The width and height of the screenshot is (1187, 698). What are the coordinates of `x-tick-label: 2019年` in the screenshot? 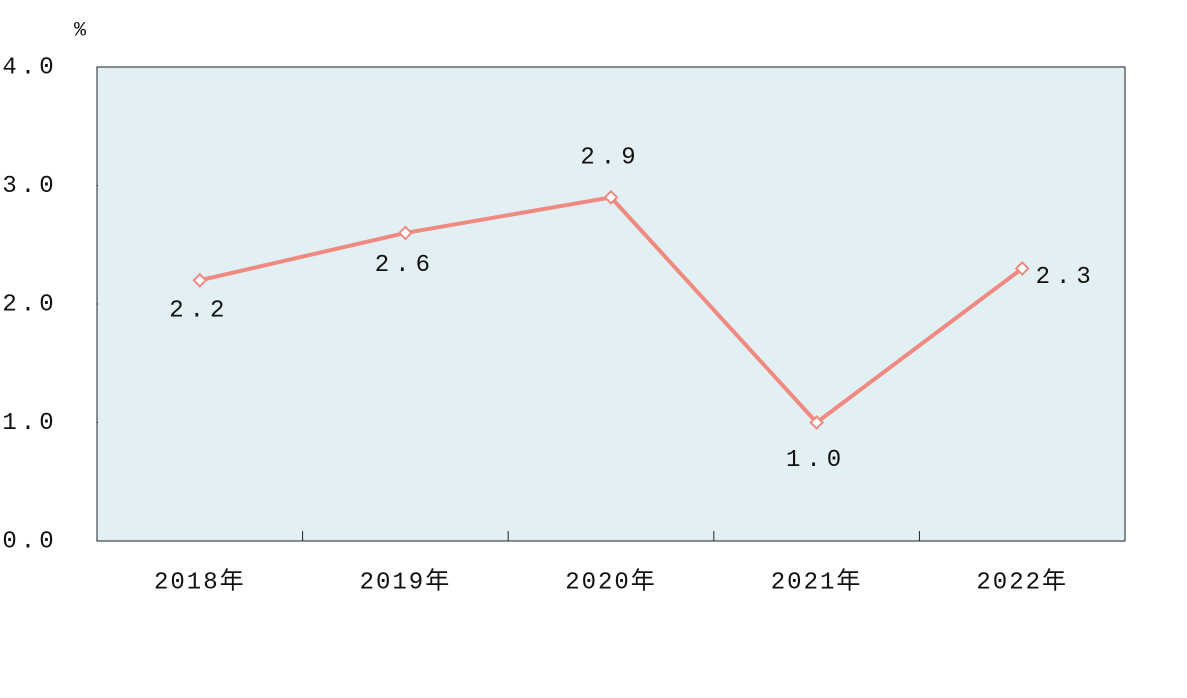 It's located at (406, 581).